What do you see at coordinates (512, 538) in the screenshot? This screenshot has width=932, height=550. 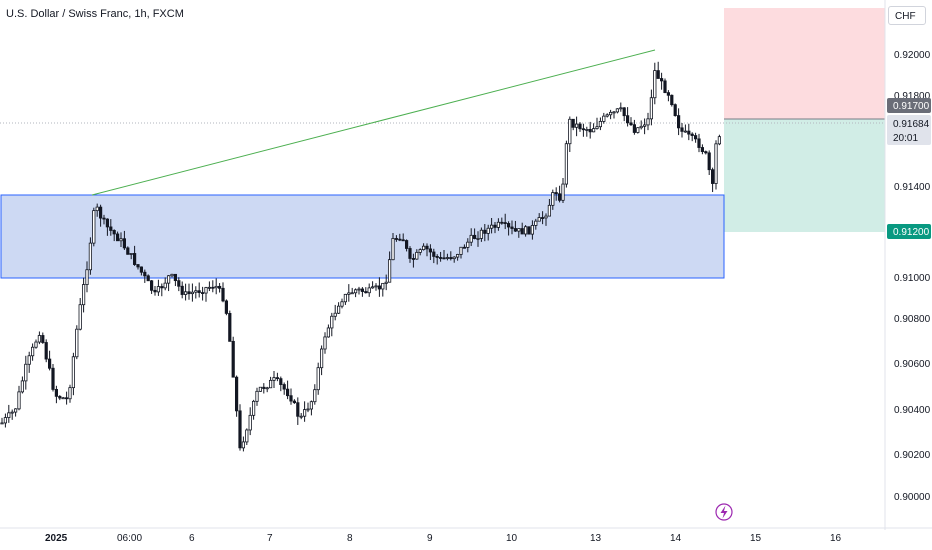 I see `time-axis-label: 10` at bounding box center [512, 538].